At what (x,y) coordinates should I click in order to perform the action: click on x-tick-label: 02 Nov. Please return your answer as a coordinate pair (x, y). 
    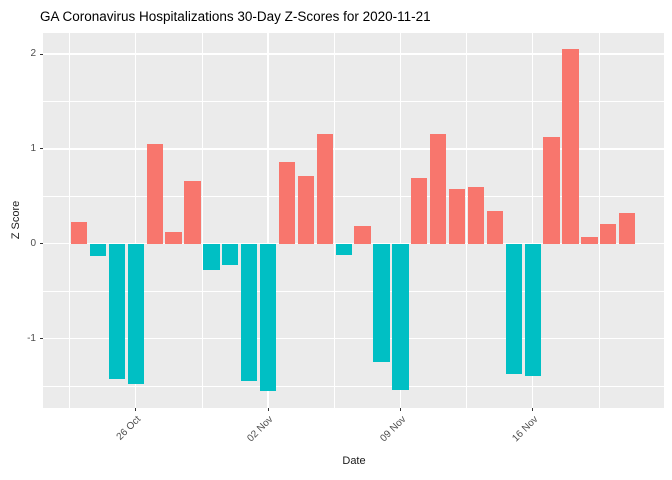
    Looking at the image, I should click on (260, 429).